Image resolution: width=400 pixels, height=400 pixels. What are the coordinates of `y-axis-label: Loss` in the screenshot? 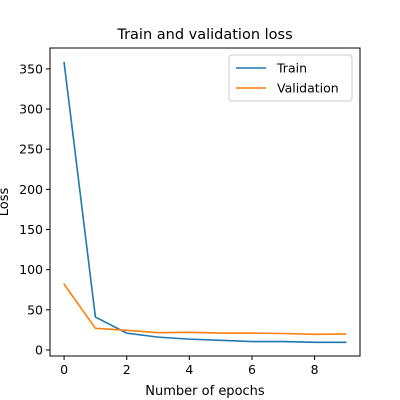 It's located at (6, 202).